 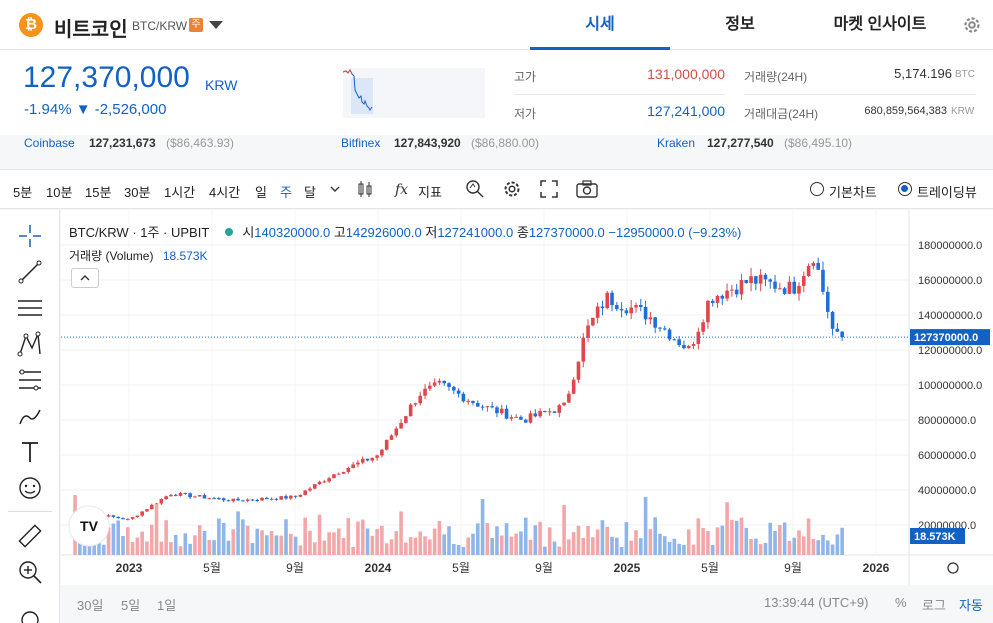 What do you see at coordinates (59, 192) in the screenshot?
I see `interval-10m: 10분` at bounding box center [59, 192].